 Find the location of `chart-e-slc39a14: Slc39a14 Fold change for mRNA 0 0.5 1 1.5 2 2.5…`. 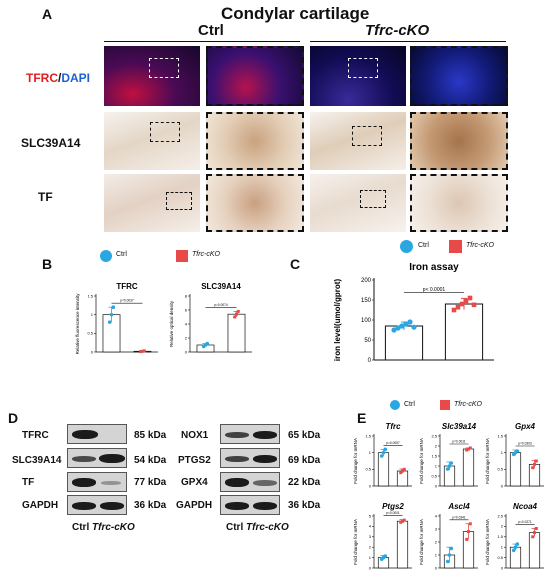

chart-e-slc39a14: Slc39a14 Fold change for mRNA 0 0.5 1 1.5 2 2.5… is located at coordinates (448, 455).